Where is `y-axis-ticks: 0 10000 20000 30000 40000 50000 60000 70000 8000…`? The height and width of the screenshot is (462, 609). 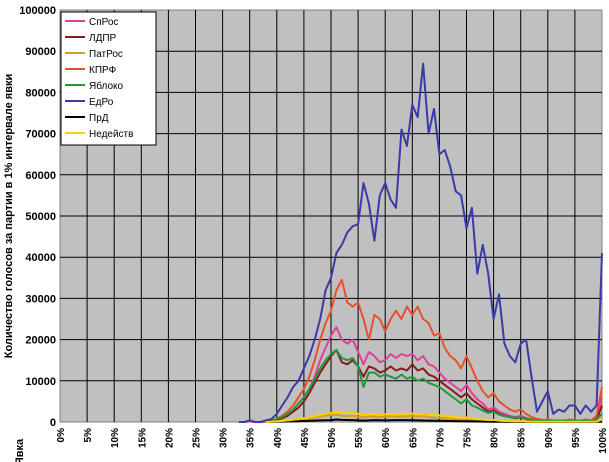 y-axis-ticks: 0 10000 20000 30000 40000 50000 60000 70000 8000… is located at coordinates (37, 217).